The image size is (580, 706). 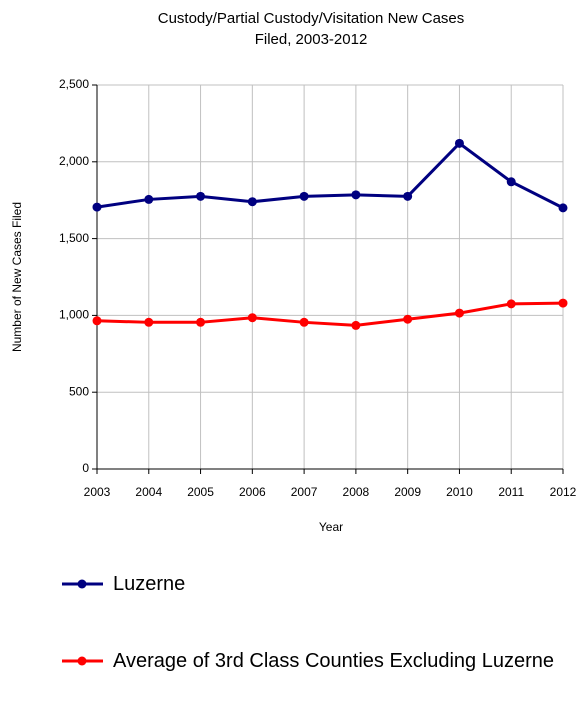 What do you see at coordinates (563, 492) in the screenshot?
I see `x-tick-label: 2012` at bounding box center [563, 492].